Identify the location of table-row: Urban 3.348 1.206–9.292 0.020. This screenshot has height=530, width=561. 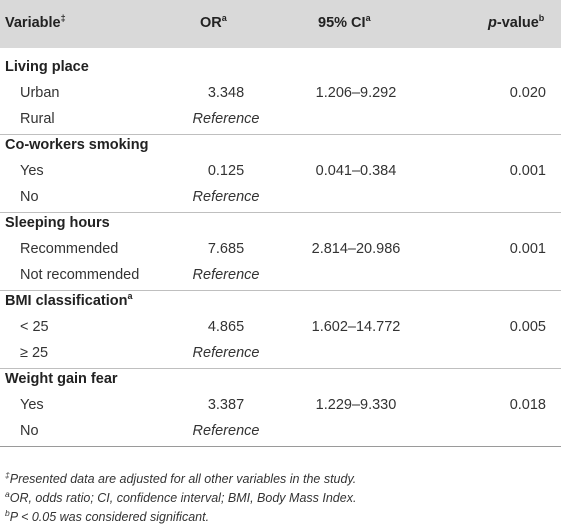
(280, 94).